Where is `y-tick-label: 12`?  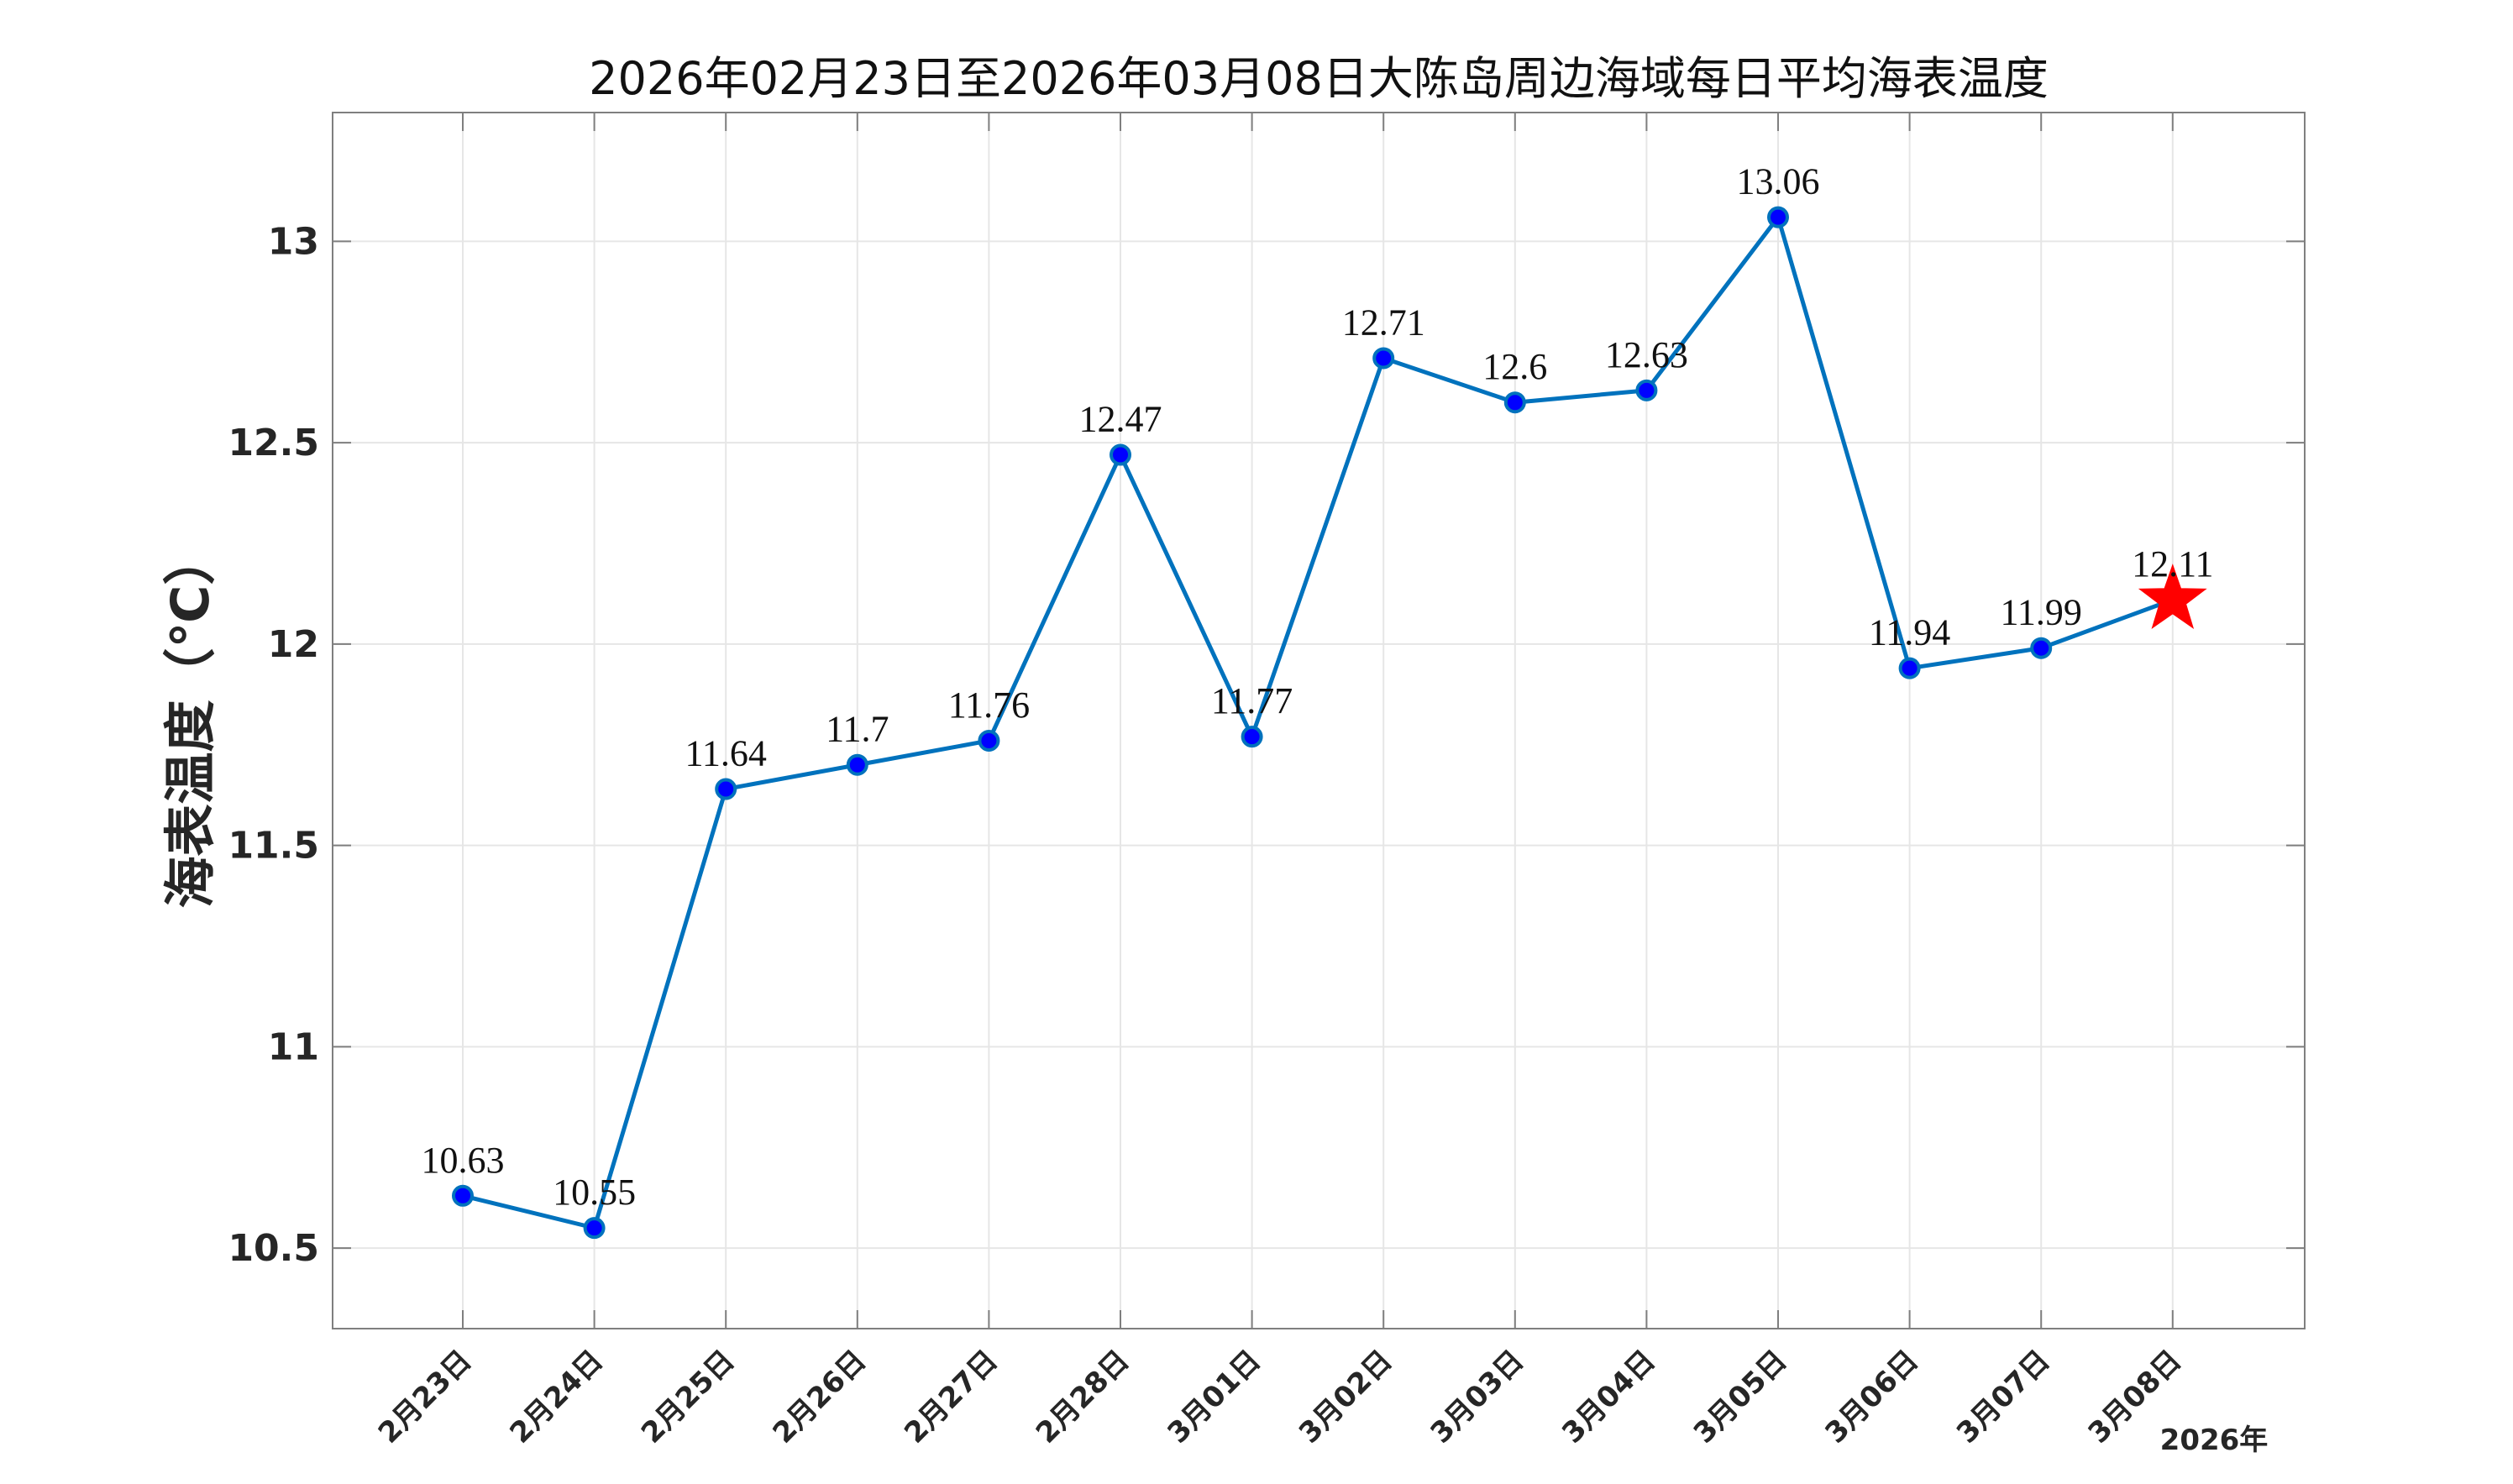 y-tick-label: 12 is located at coordinates (293, 644).